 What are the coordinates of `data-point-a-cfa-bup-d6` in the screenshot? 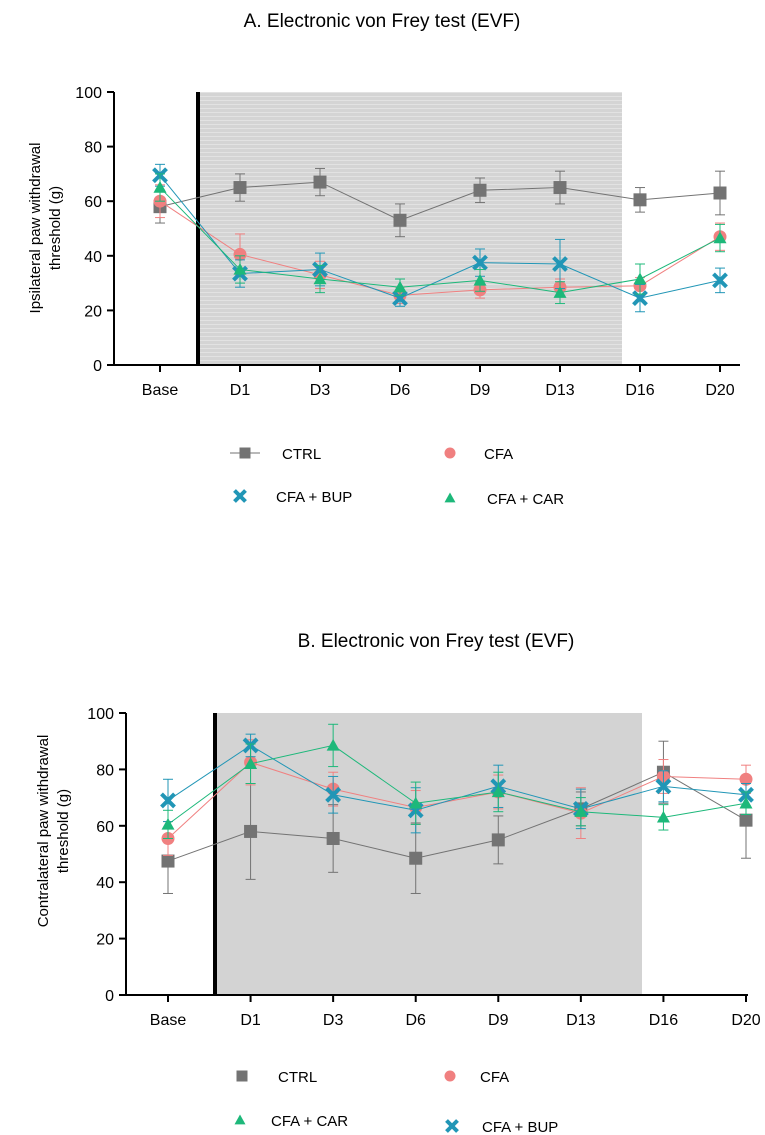 It's located at (400, 298).